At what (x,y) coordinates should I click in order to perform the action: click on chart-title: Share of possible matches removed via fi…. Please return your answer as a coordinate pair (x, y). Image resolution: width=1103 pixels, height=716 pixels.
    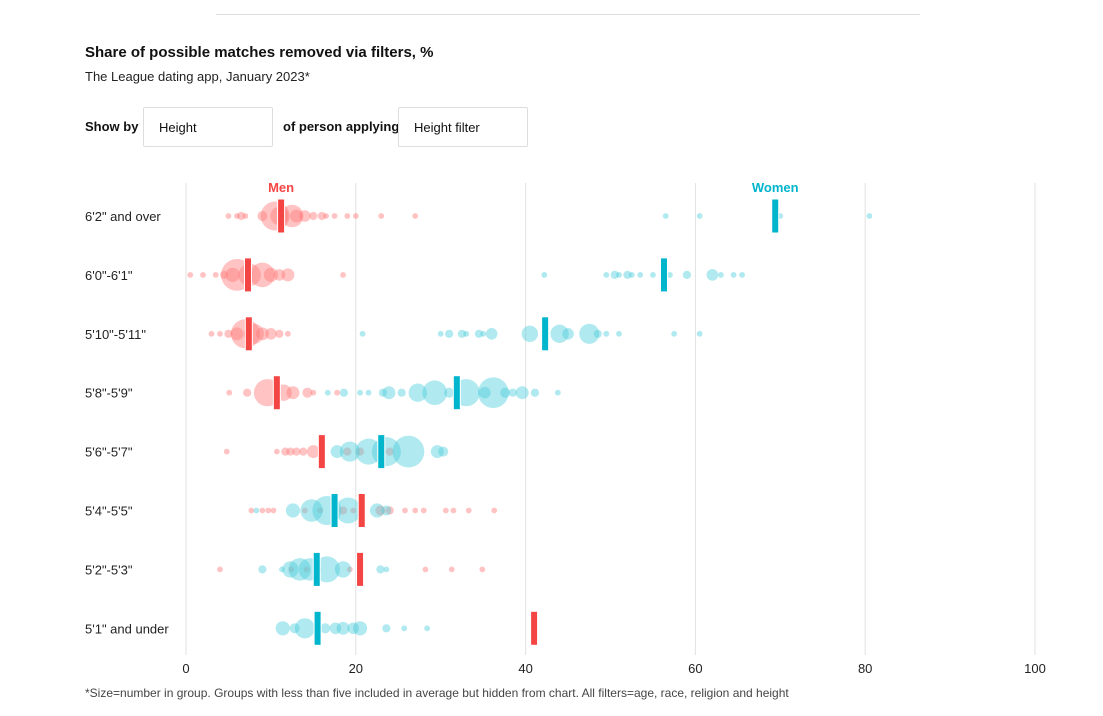
    Looking at the image, I should click on (259, 52).